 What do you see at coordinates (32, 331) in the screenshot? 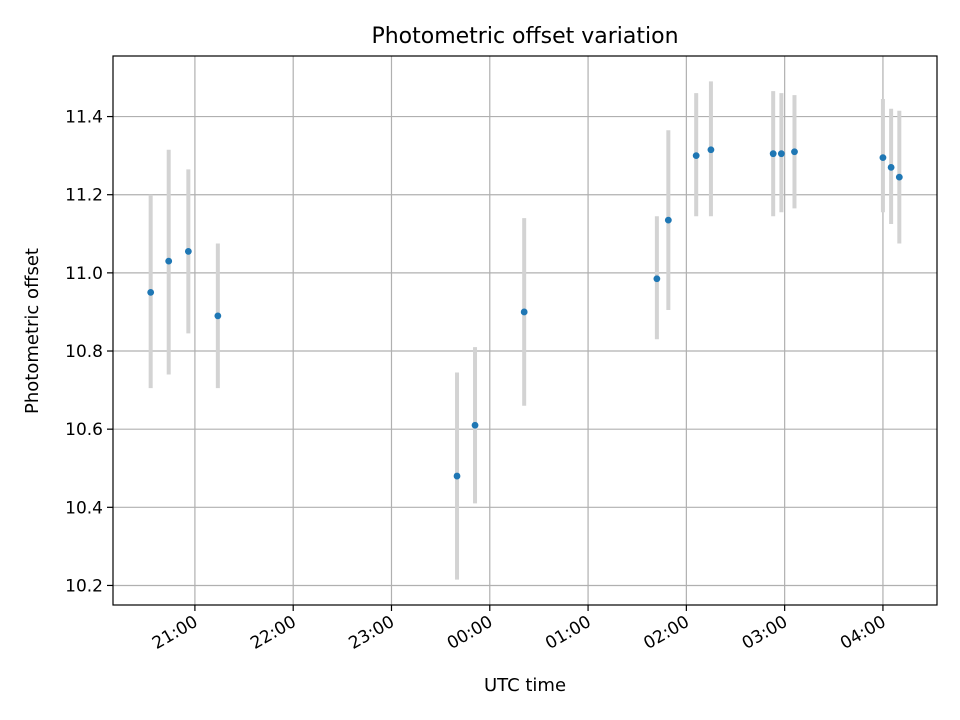
I see `y-axis-label: Photometric offset` at bounding box center [32, 331].